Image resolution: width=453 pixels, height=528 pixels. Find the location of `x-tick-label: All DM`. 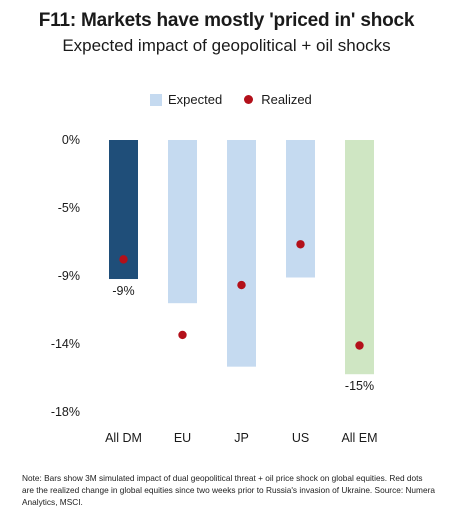

x-tick-label: All DM is located at coordinates (123, 438).